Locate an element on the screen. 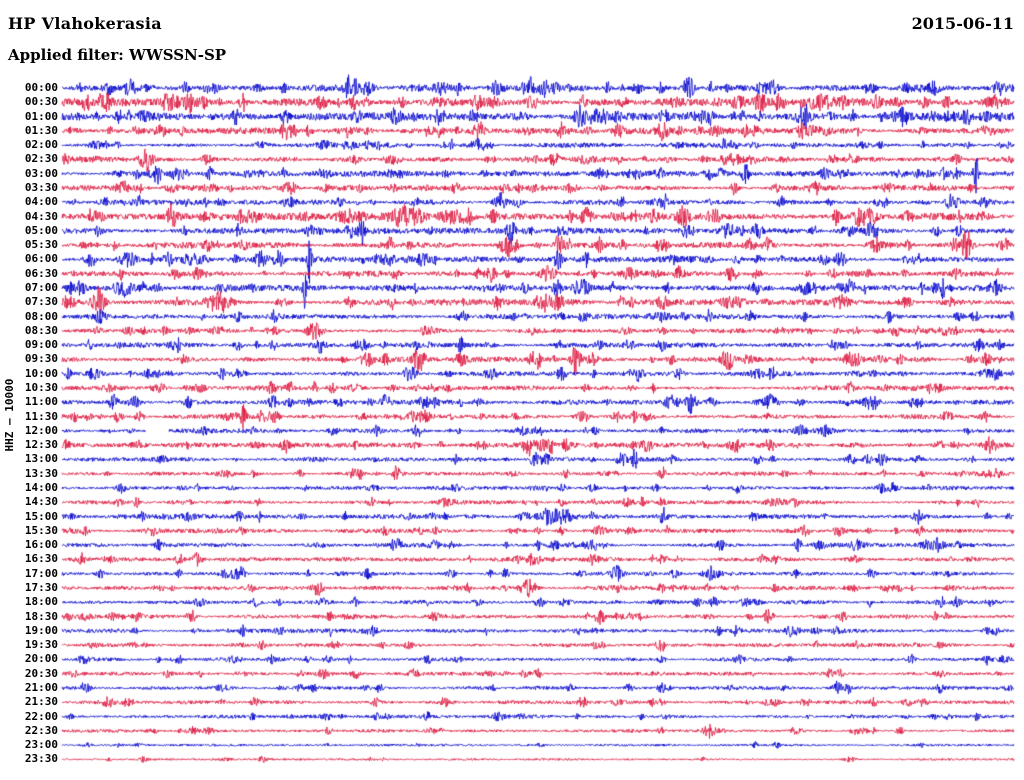 Image resolution: width=1024 pixels, height=780 pixels. time-label: 05:30 is located at coordinates (41, 245).